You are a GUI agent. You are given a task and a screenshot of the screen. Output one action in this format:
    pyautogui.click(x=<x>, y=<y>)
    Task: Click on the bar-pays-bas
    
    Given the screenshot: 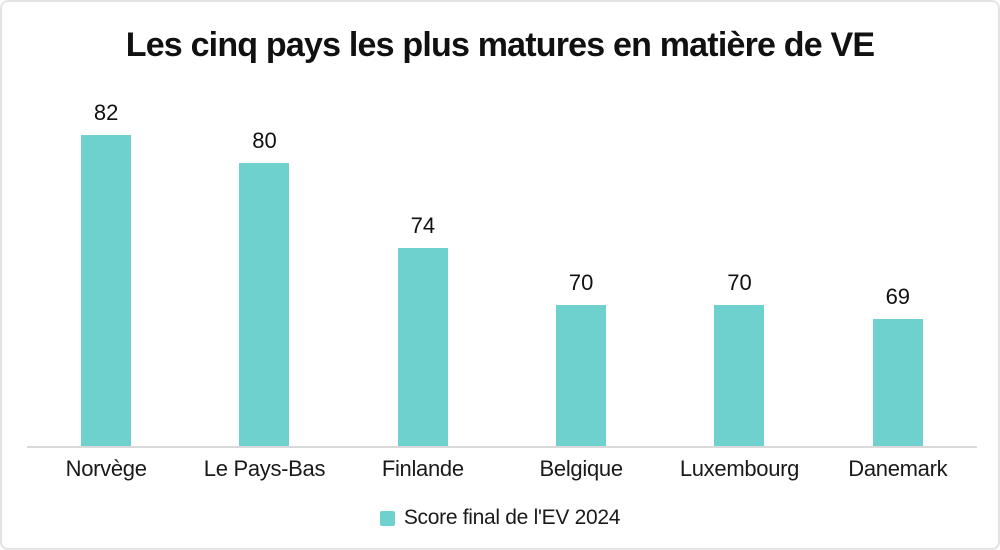 What is the action you would take?
    pyautogui.click(x=264, y=305)
    